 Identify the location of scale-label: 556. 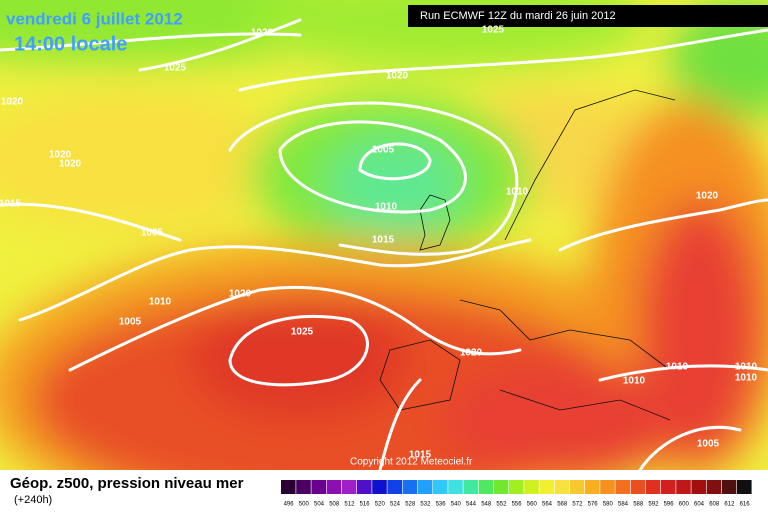
(517, 505).